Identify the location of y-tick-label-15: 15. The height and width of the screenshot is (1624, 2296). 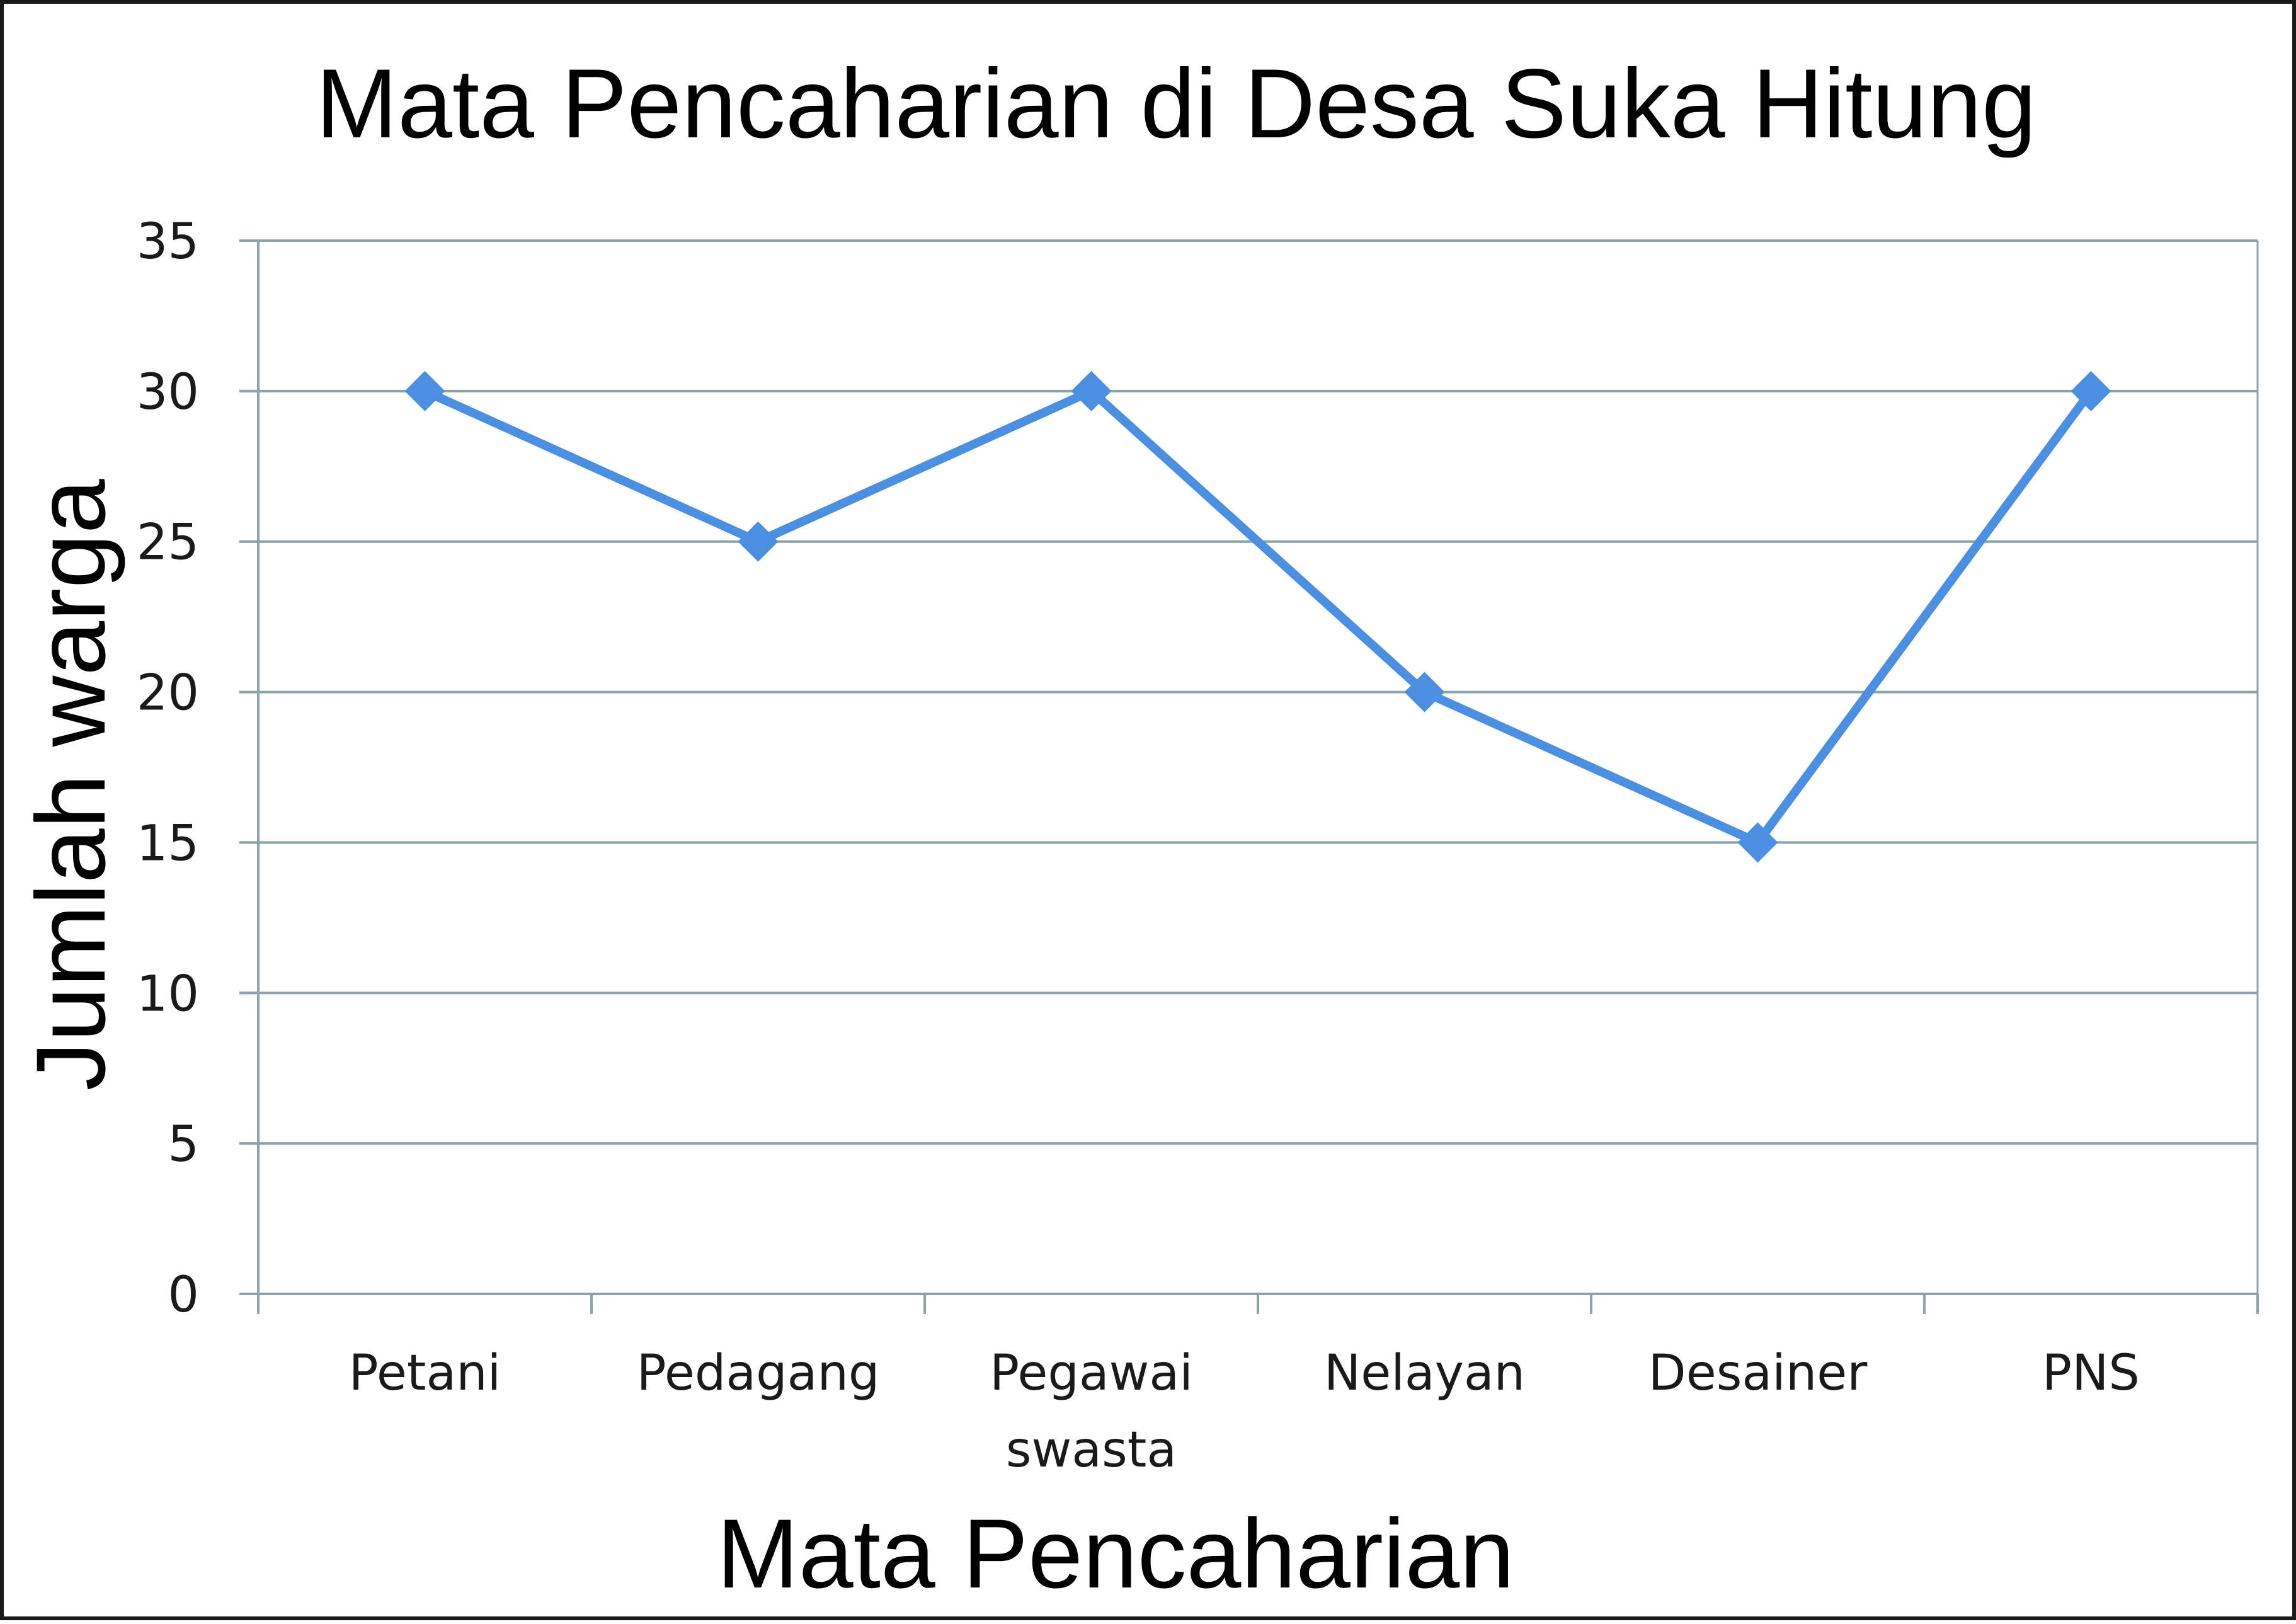
(168, 844).